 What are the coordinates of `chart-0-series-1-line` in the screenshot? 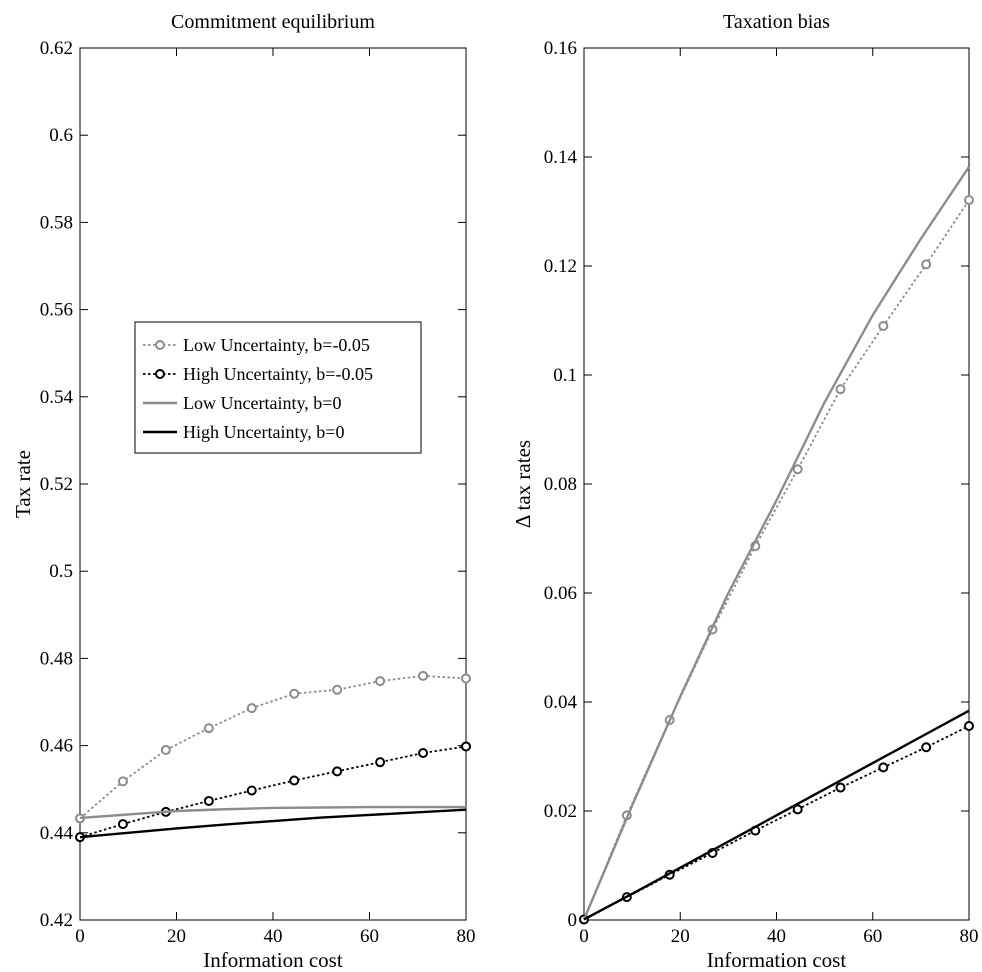 It's located at (273, 792).